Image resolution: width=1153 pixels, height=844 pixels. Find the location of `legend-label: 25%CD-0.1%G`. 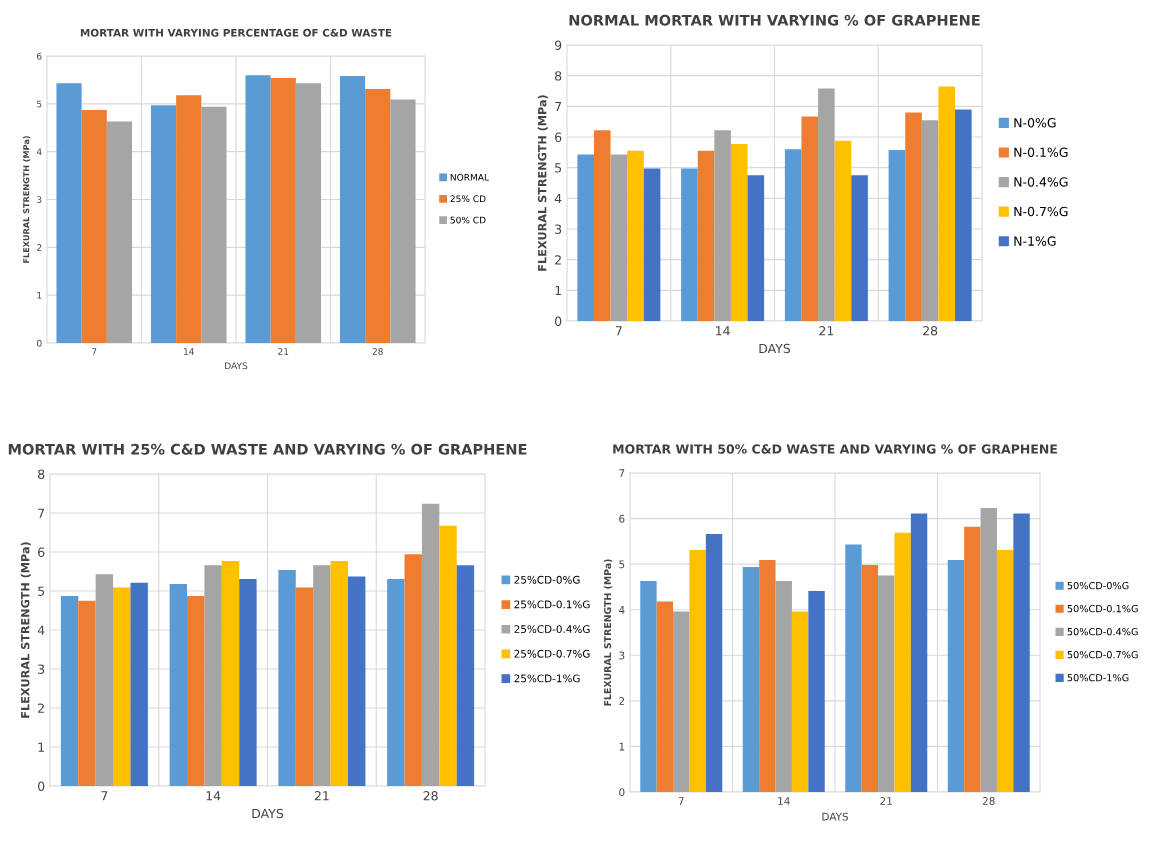

legend-label: 25%CD-0.1%G is located at coordinates (552, 604).